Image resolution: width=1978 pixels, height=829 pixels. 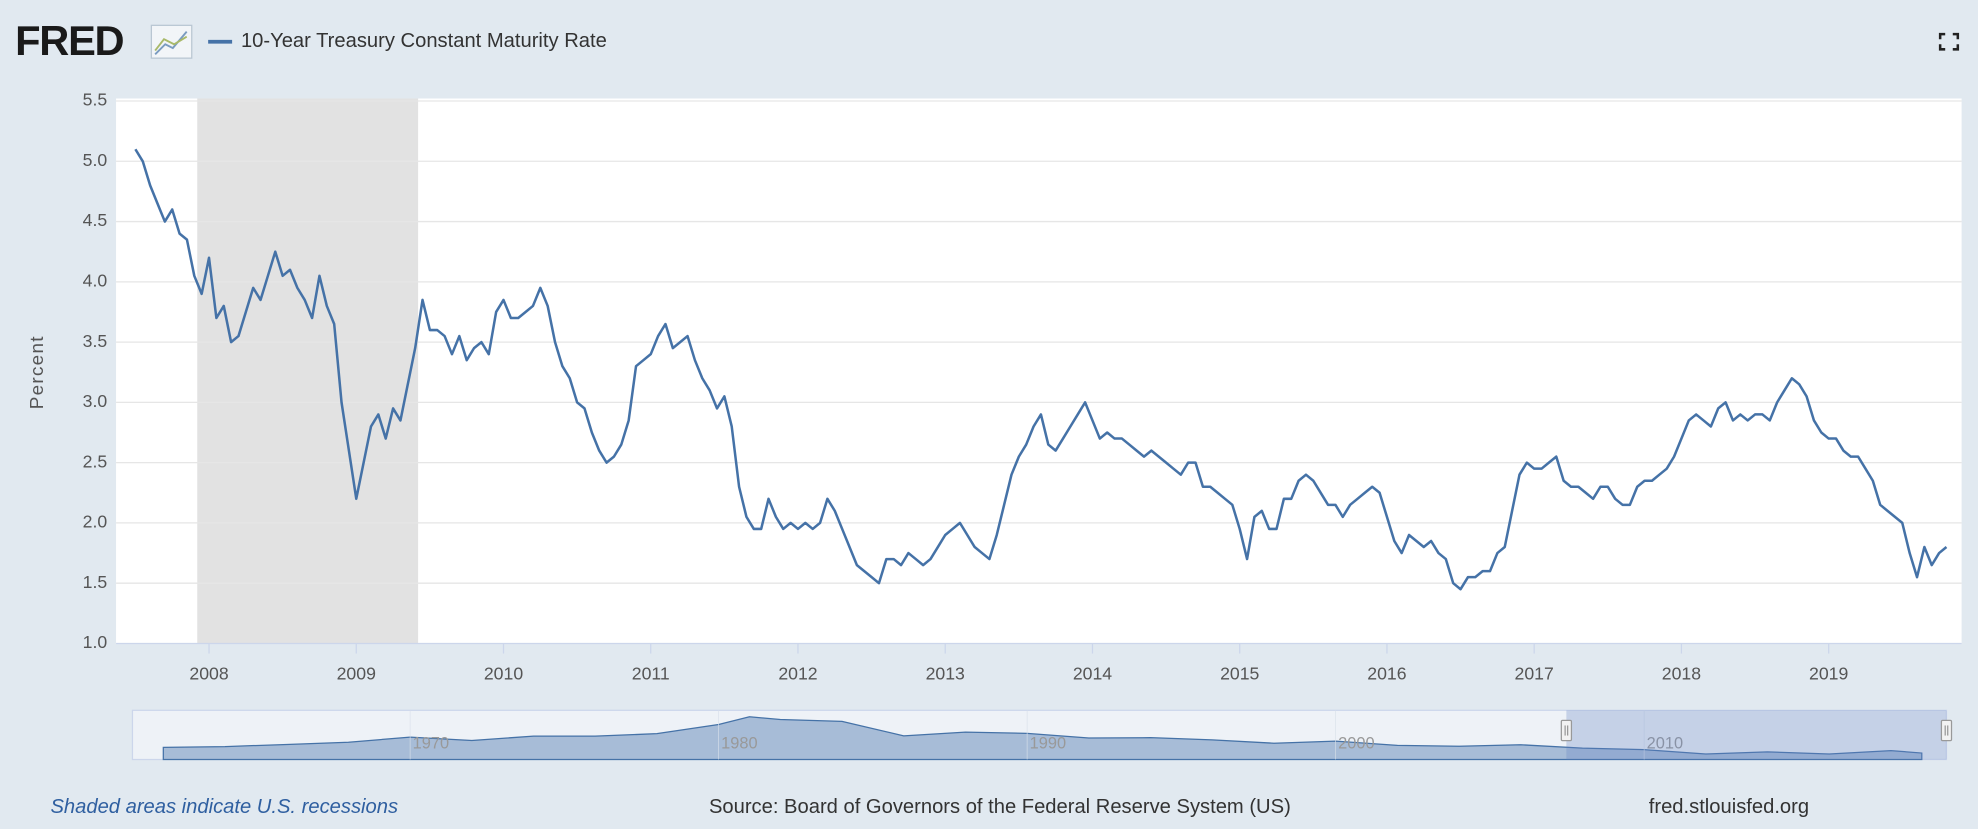 I want to click on y-tick-label: 2.5, so click(x=95, y=461).